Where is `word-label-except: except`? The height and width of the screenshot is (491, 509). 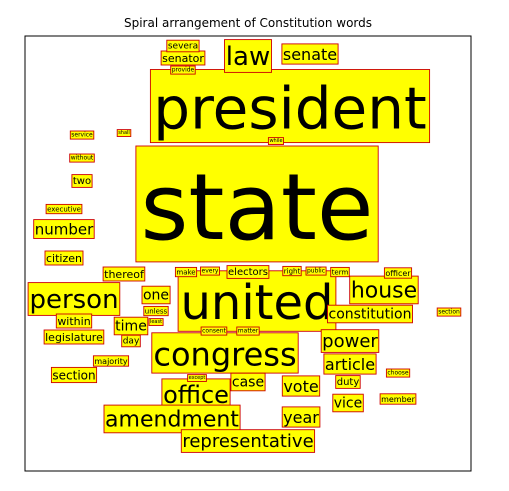 word-label-except: except is located at coordinates (197, 378).